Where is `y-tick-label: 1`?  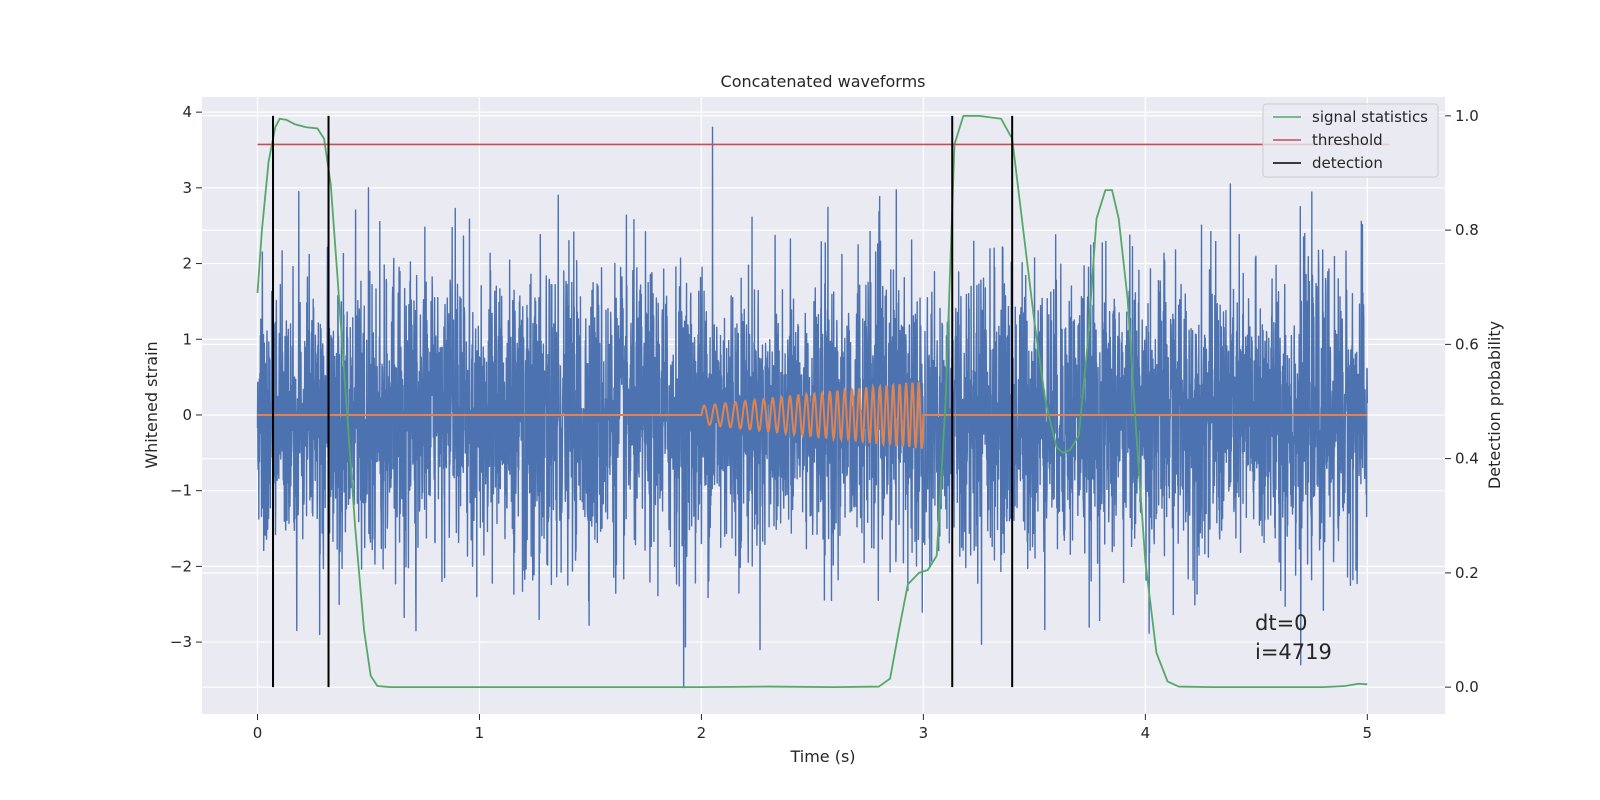
y-tick-label: 1 is located at coordinates (187, 339).